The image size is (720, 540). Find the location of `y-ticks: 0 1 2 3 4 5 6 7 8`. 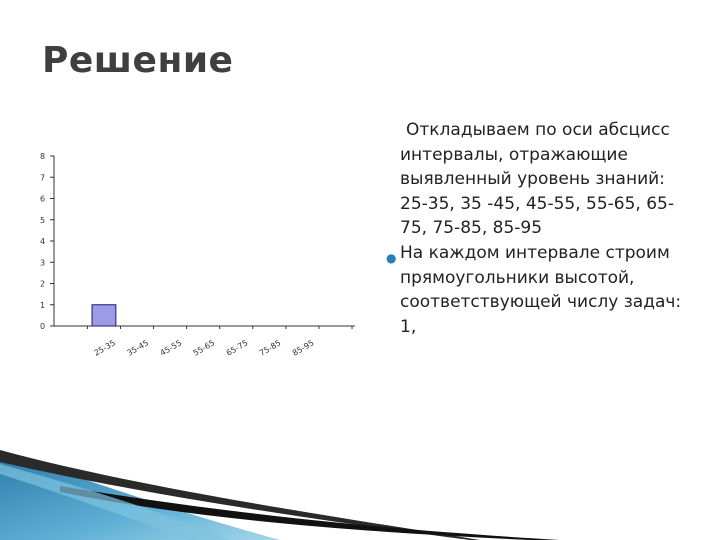

y-ticks: 0 1 2 3 4 5 6 7 8 is located at coordinates (47, 241).